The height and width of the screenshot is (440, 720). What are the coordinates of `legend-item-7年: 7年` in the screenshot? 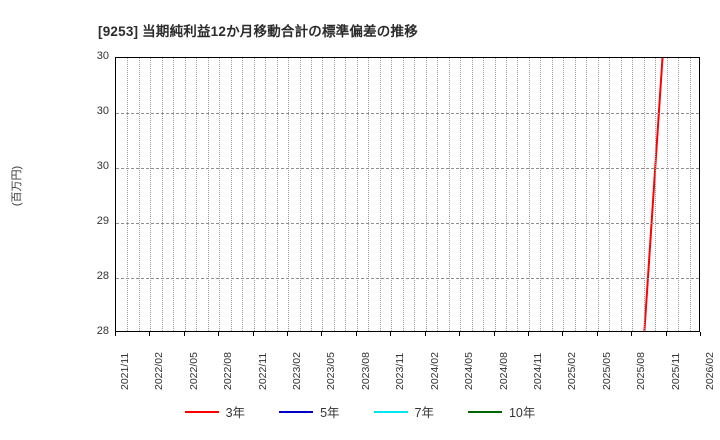 It's located at (403, 411).